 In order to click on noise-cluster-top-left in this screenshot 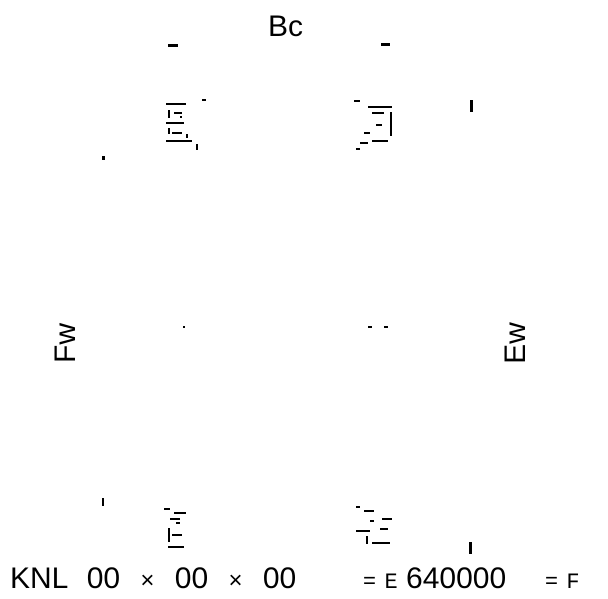, I will do `click(186, 124)`.